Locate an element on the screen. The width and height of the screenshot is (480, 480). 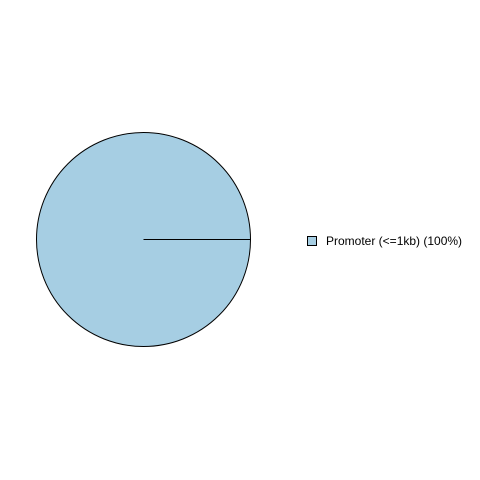
legend: Promoter (<=1kb) (100%) is located at coordinates (384, 241).